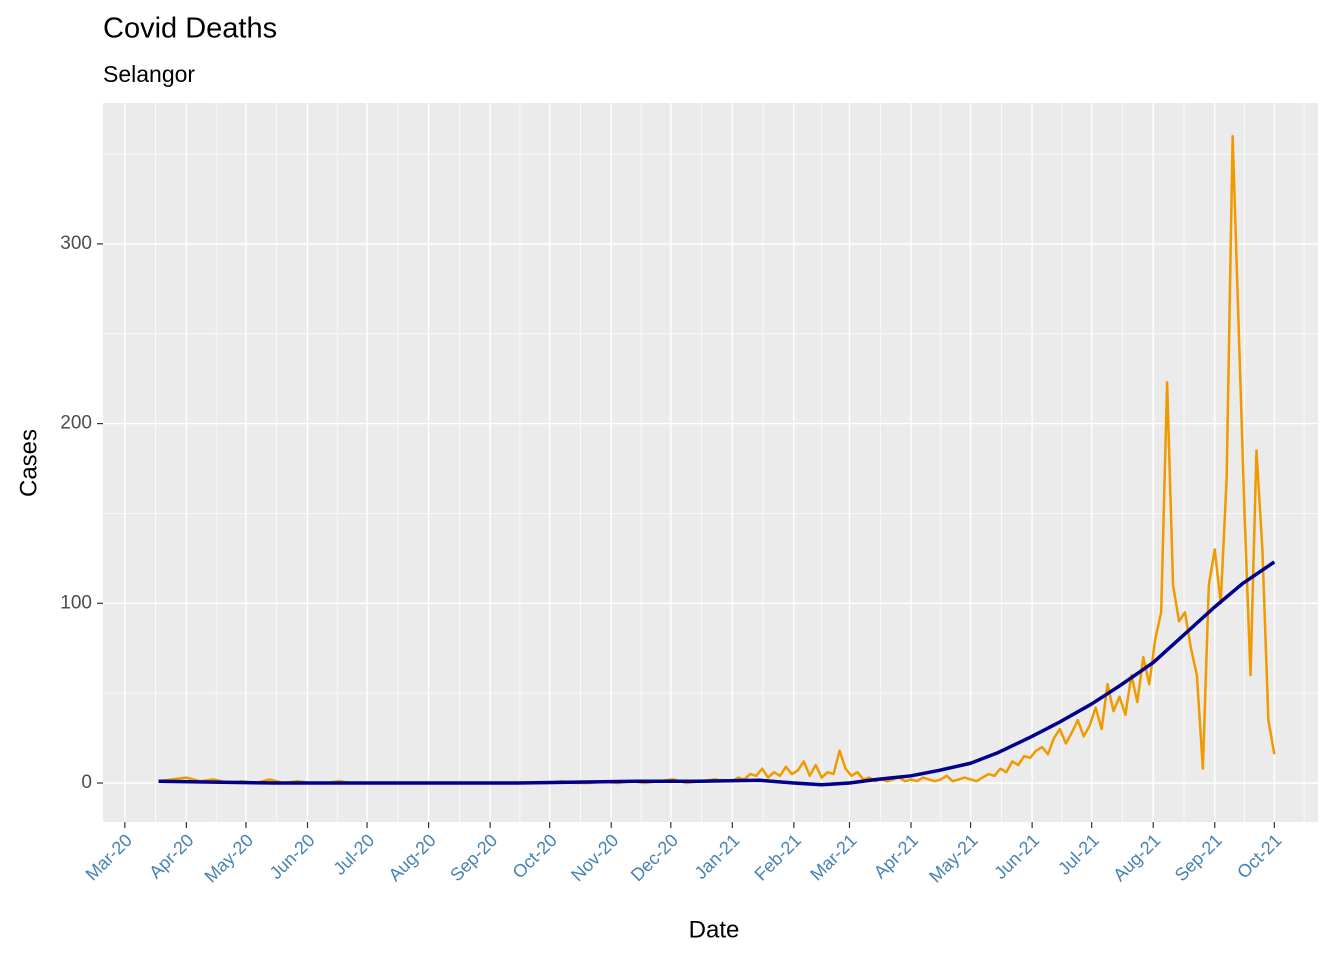 The width and height of the screenshot is (1344, 965). I want to click on x-tick-label: Jun-20, so click(292, 856).